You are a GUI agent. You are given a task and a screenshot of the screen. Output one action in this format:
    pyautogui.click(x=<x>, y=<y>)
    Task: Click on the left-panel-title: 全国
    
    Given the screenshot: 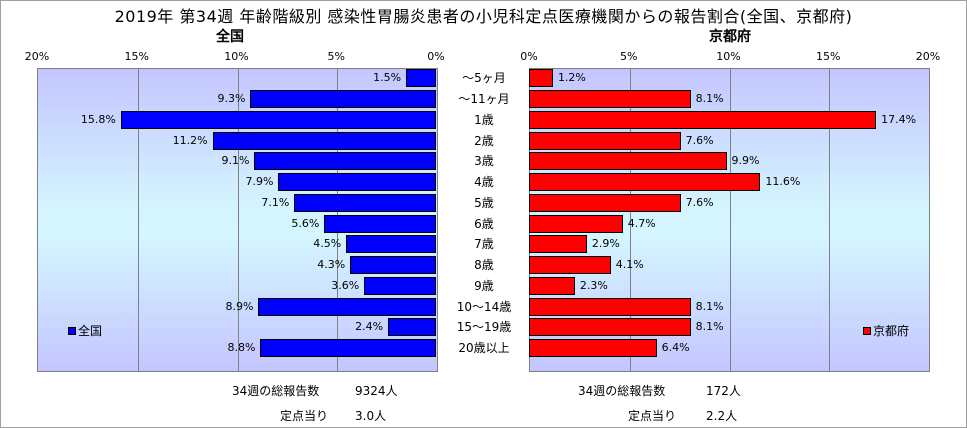 What is the action you would take?
    pyautogui.click(x=230, y=37)
    